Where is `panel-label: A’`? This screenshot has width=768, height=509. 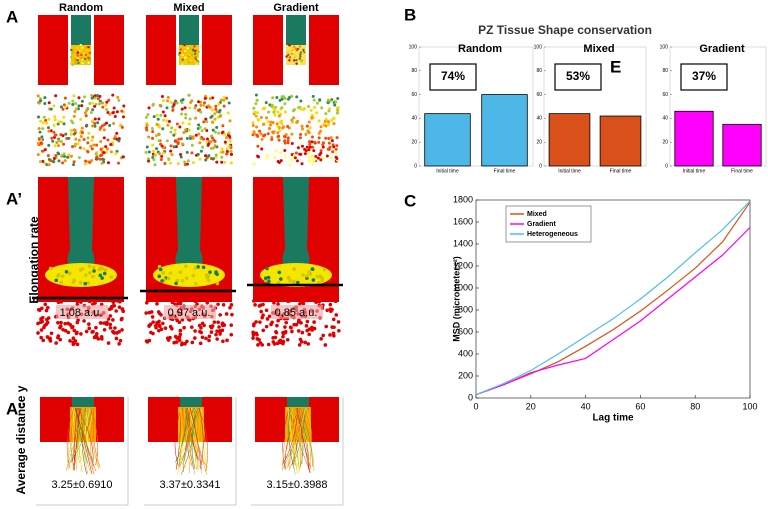
panel-label: A’ is located at coordinates (14, 198).